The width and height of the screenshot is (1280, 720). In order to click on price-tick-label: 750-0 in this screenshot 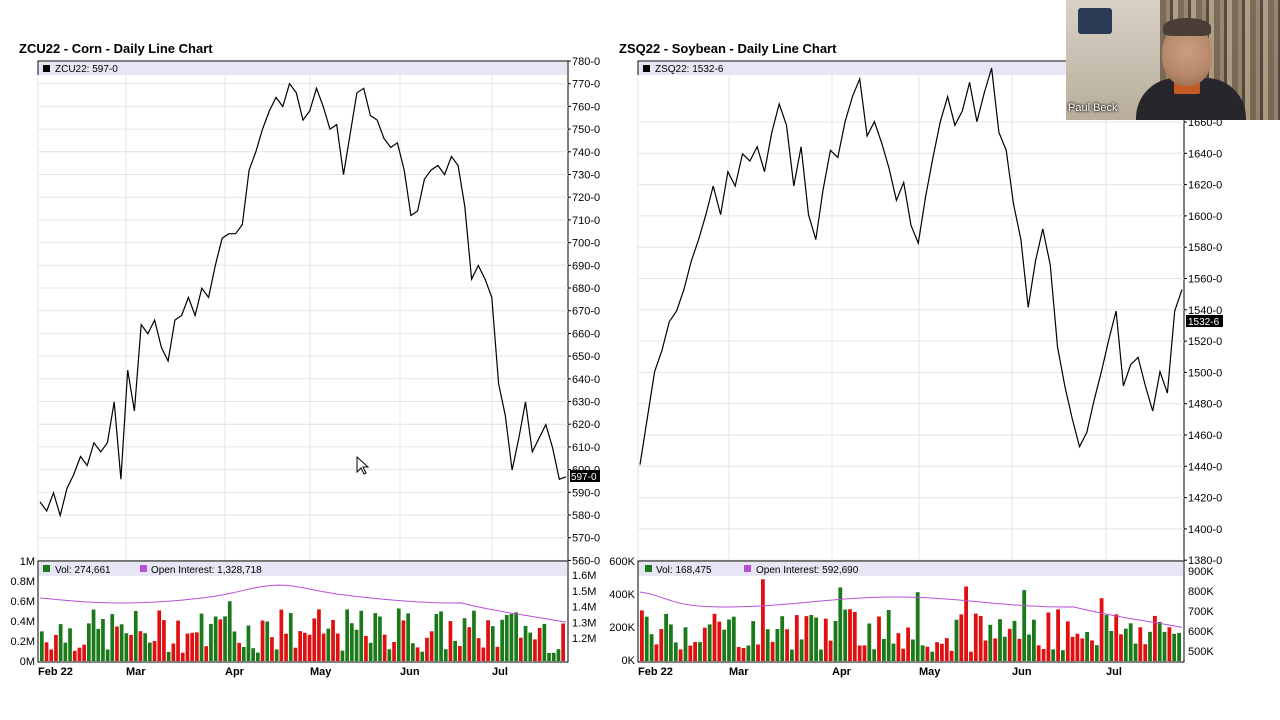, I will do `click(586, 130)`.